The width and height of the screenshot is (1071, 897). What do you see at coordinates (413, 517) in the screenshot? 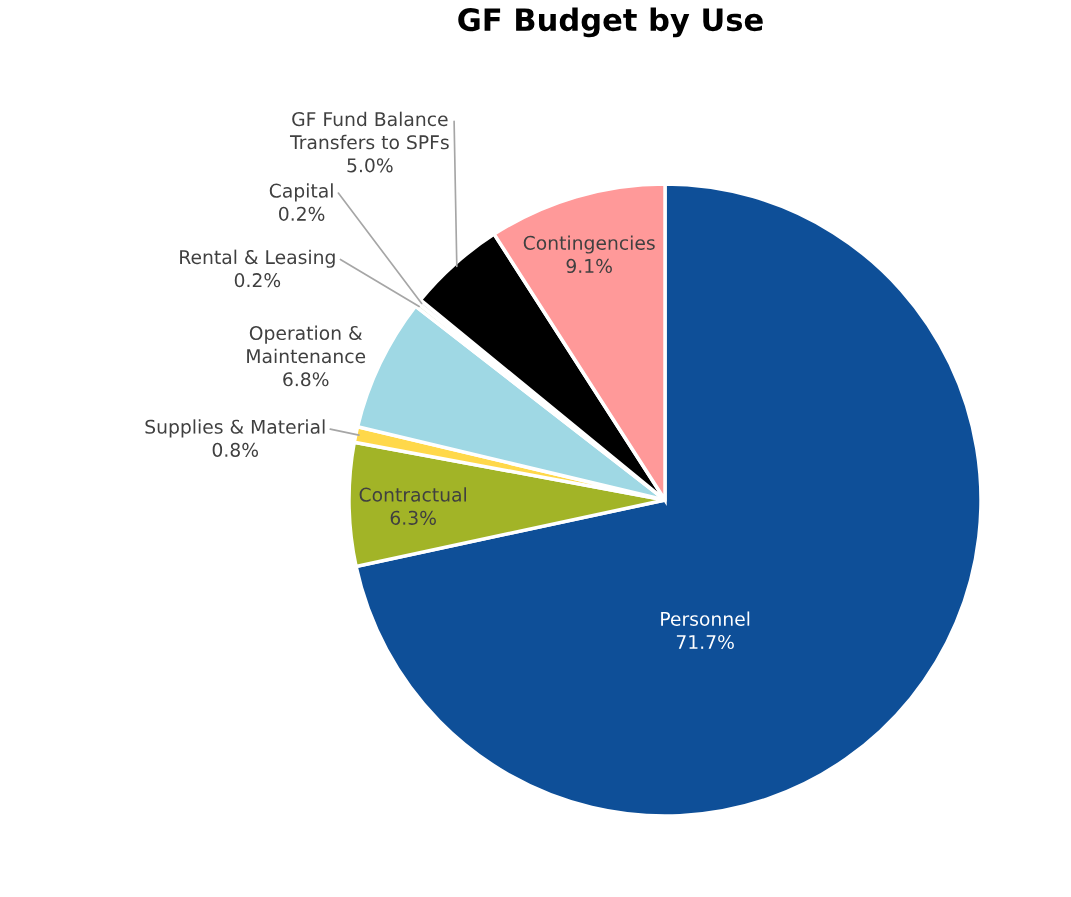
I see `data-label: 6.3%` at bounding box center [413, 517].